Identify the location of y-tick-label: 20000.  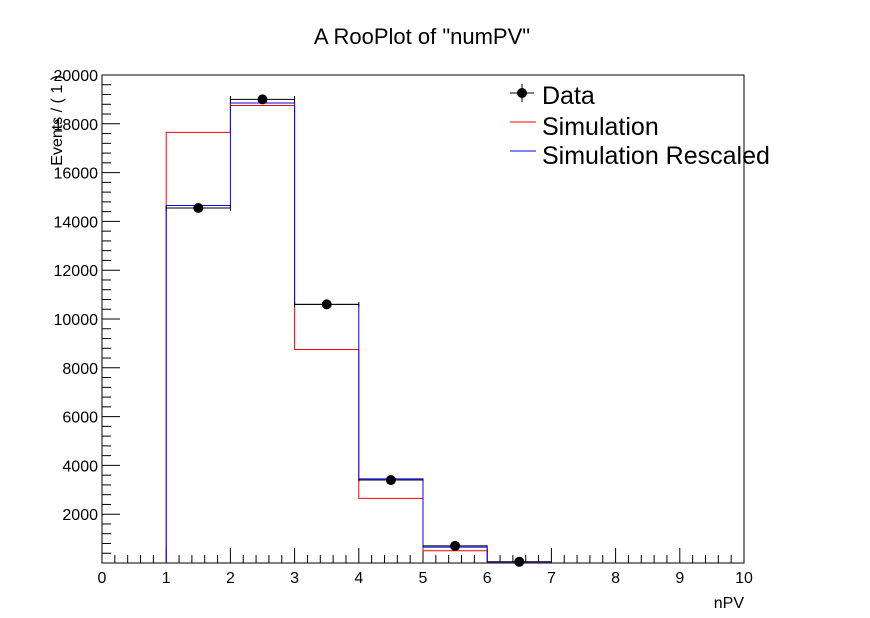
(76, 76).